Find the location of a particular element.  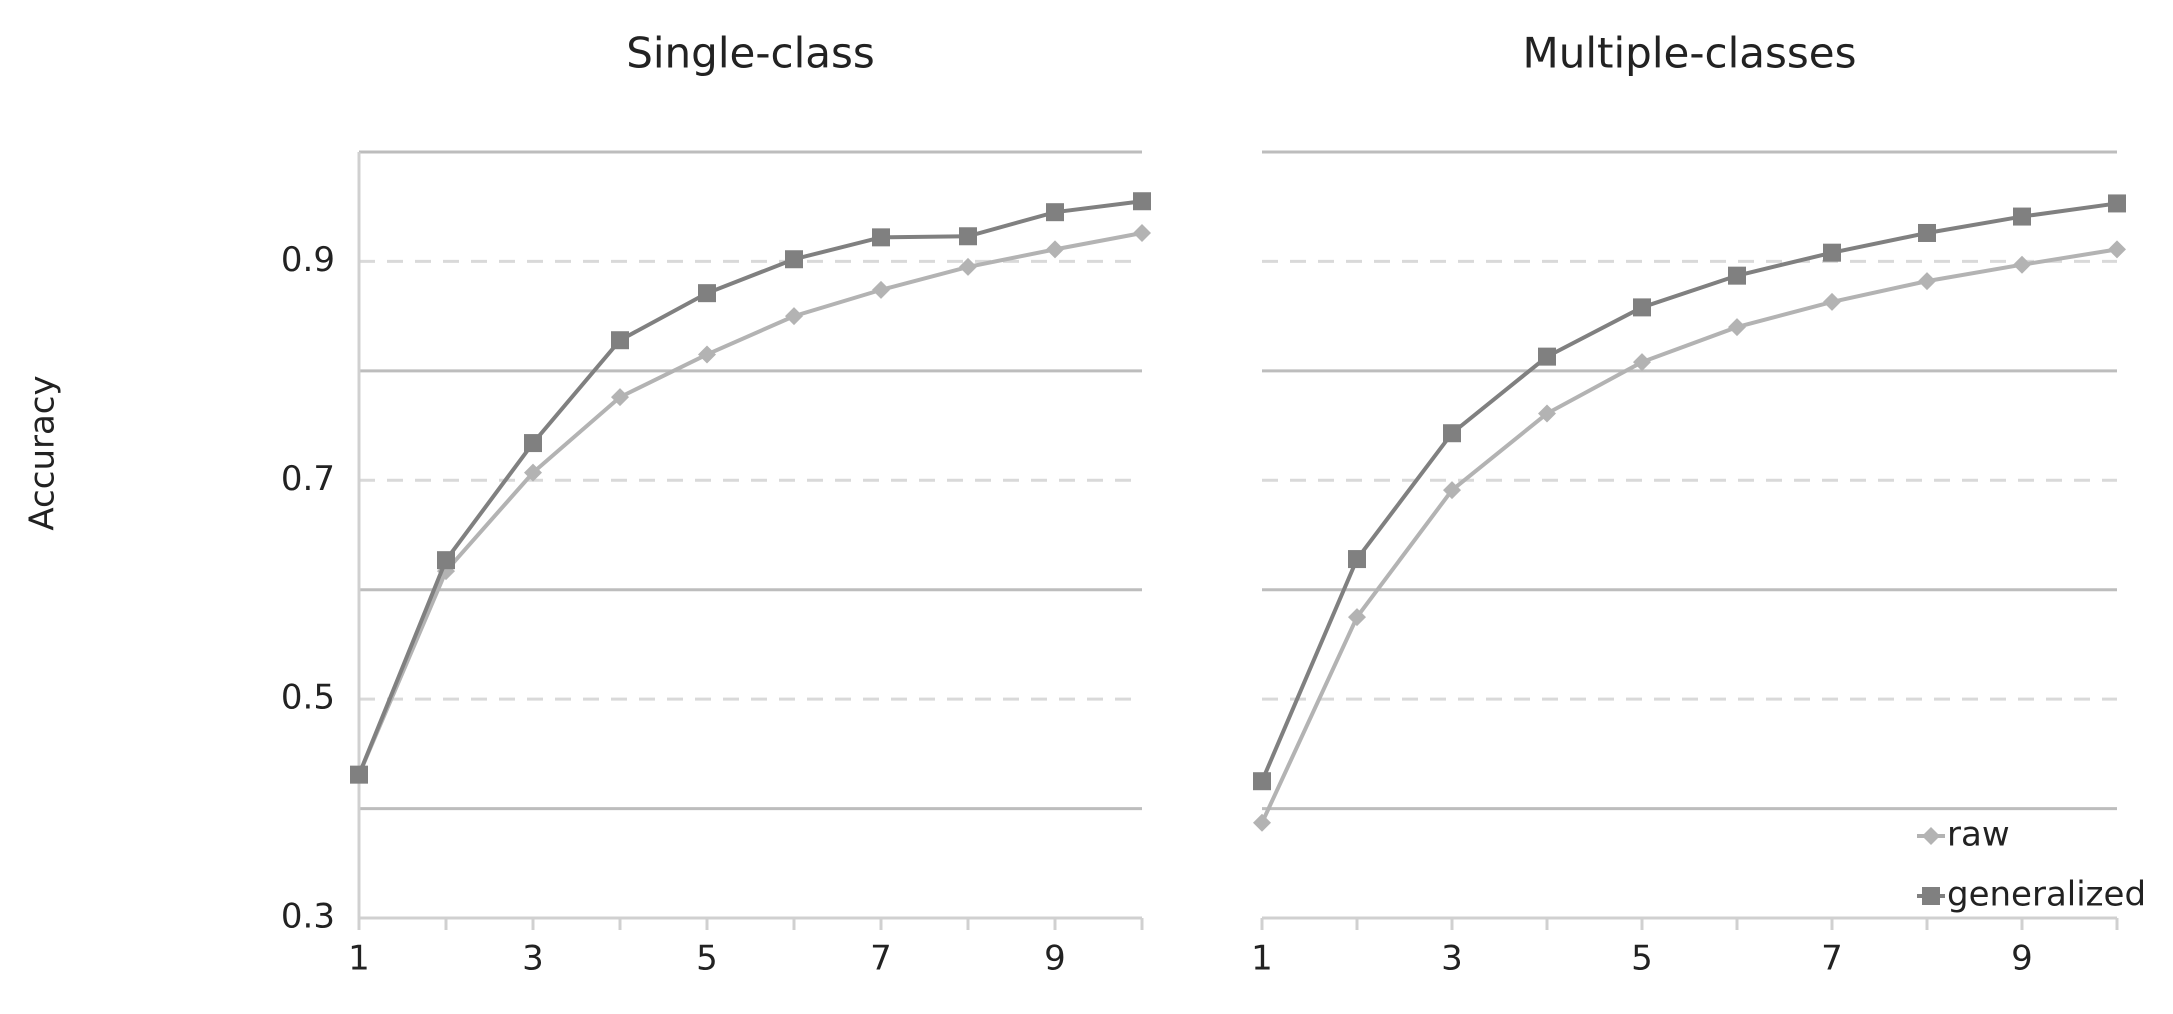

y-axis-label: Accuracy is located at coordinates (43, 452).